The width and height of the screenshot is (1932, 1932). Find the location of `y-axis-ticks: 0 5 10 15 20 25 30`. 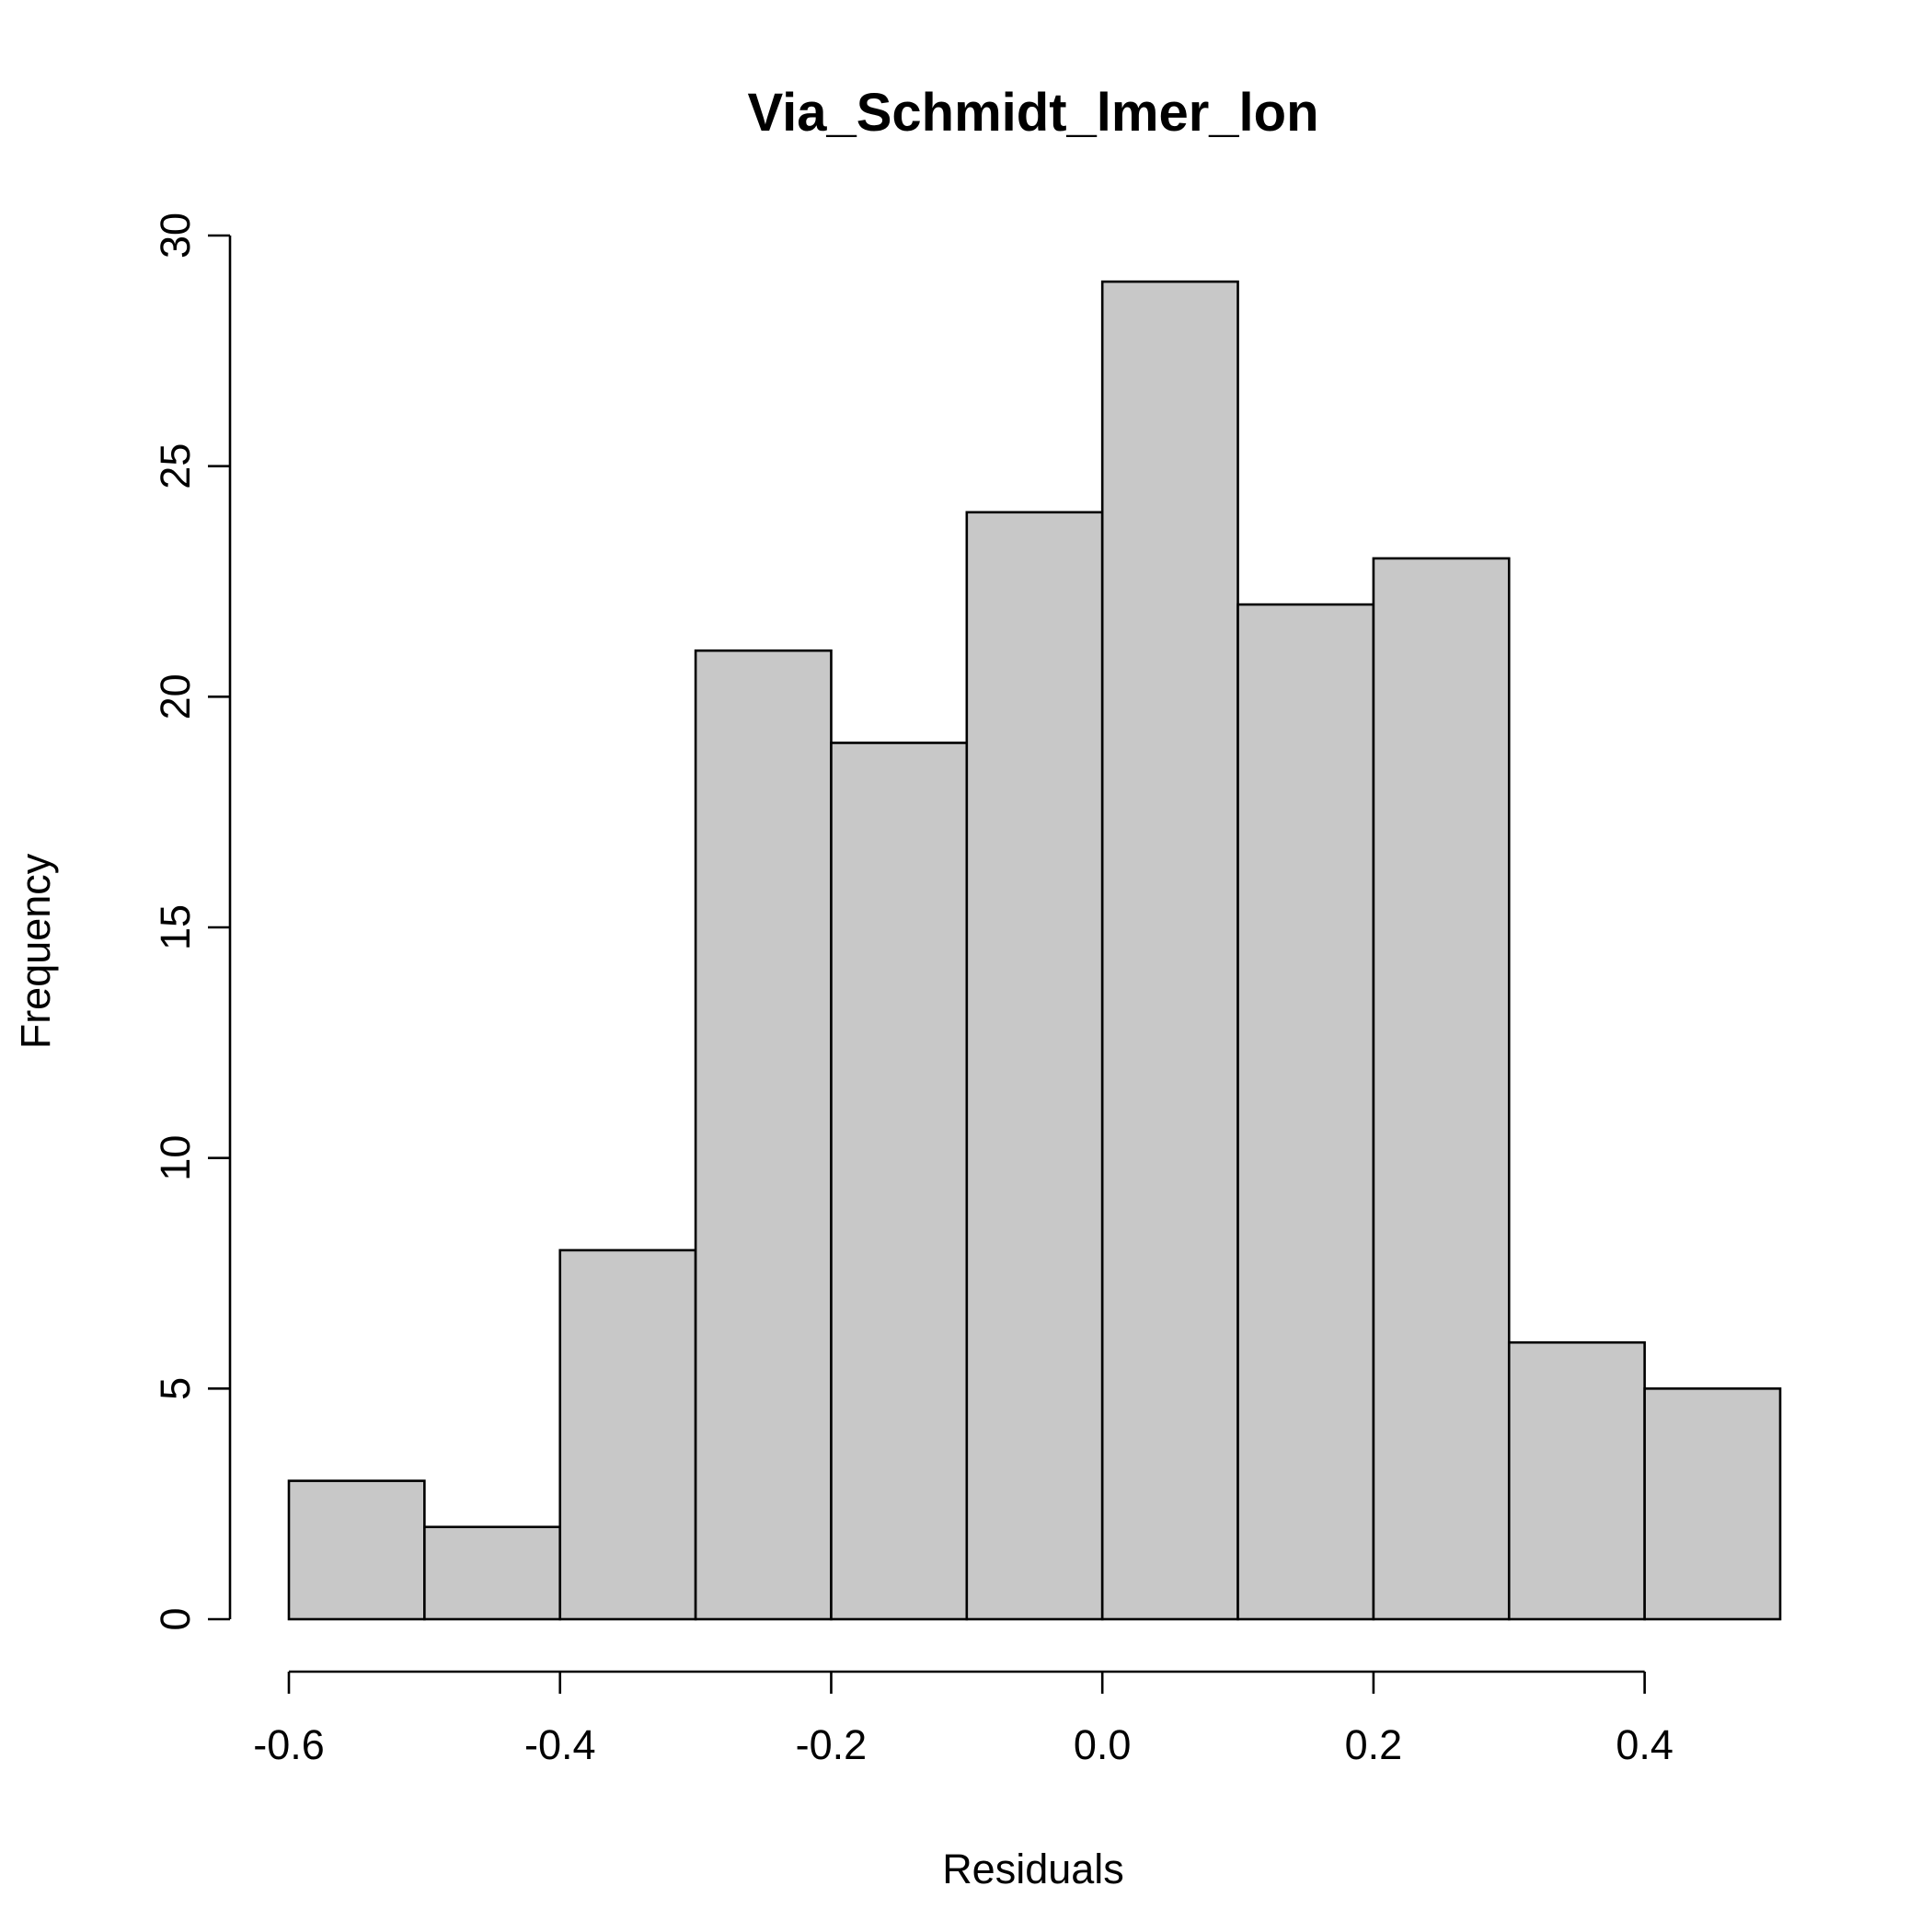

y-axis-ticks: 0 5 10 15 20 25 30 is located at coordinates (191, 922).